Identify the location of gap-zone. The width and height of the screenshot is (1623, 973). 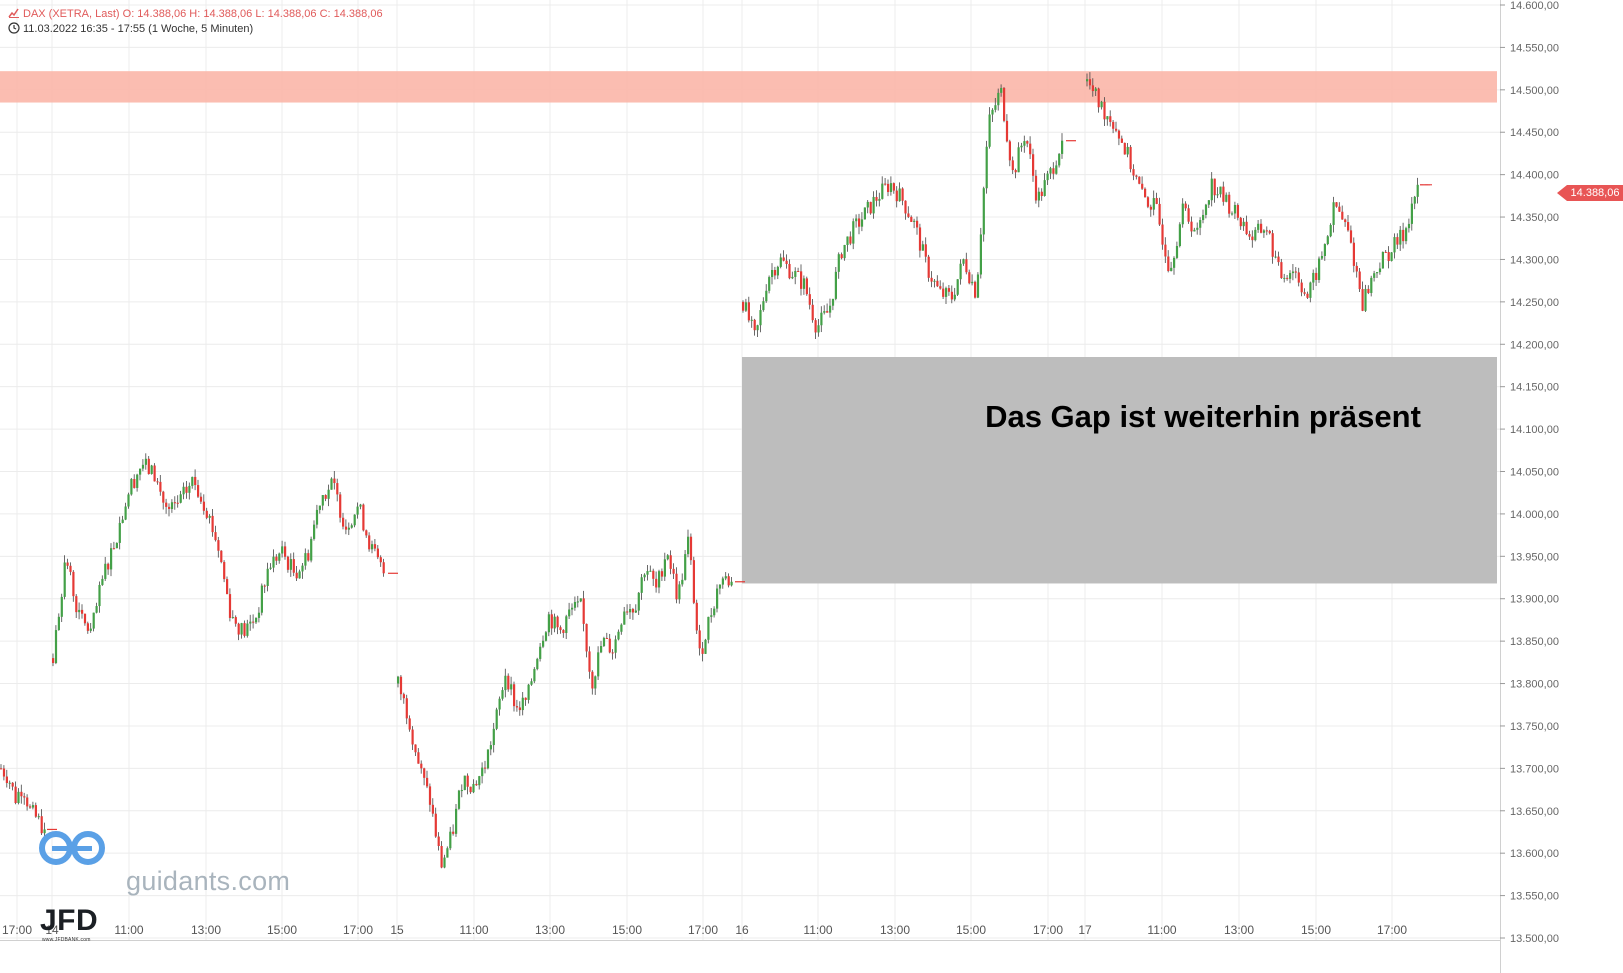
(1119, 470).